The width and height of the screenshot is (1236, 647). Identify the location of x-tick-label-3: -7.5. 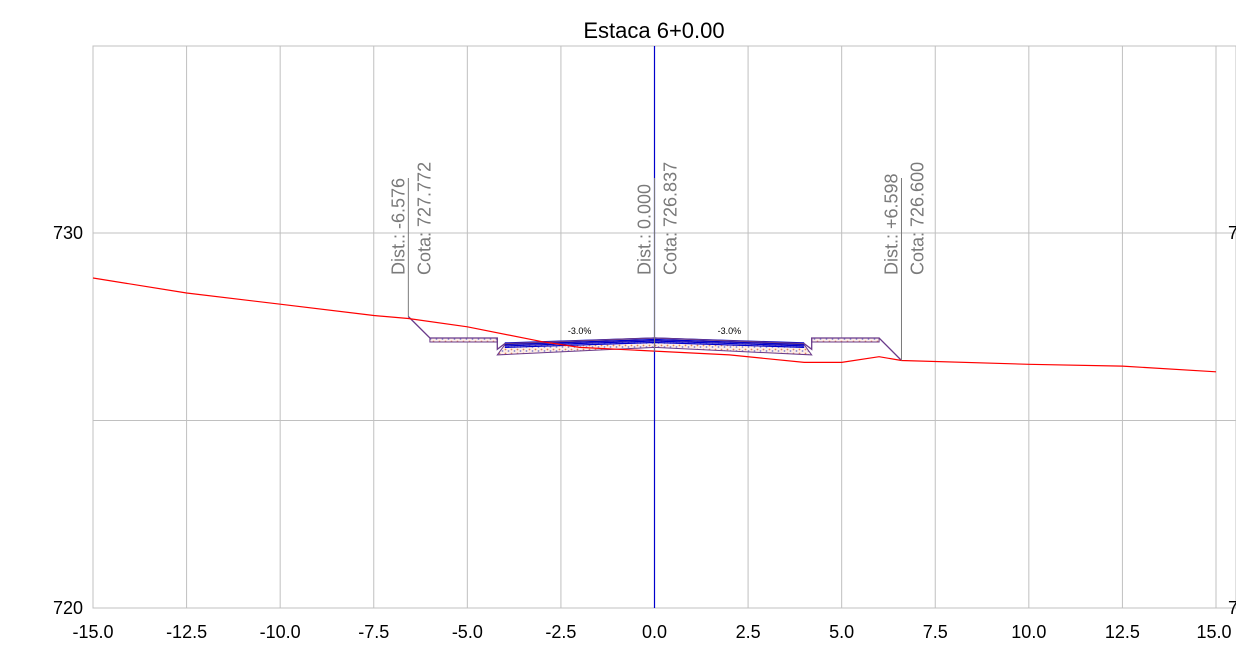
(373, 632).